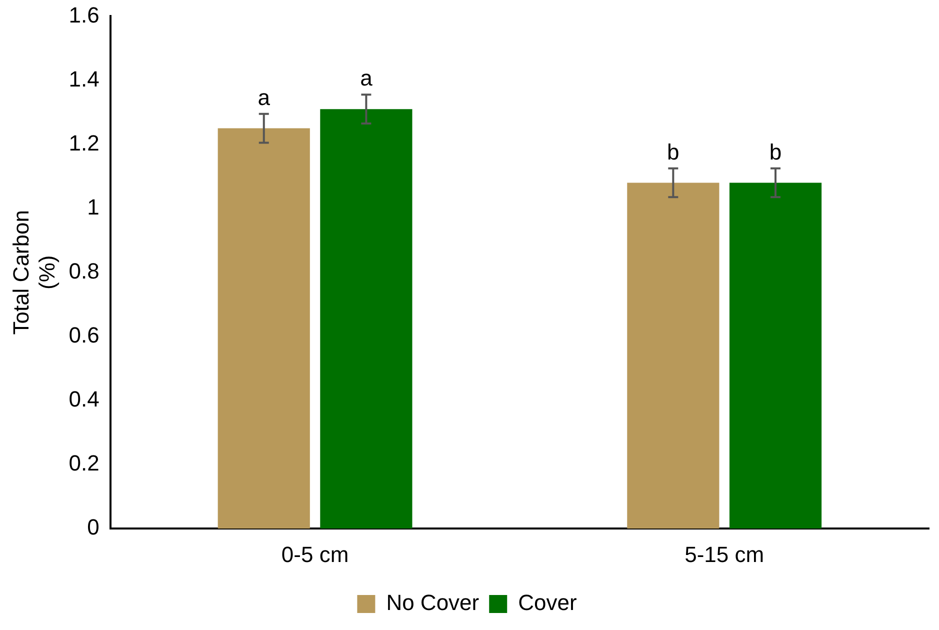  What do you see at coordinates (433, 603) in the screenshot?
I see `legend-label: No Cover` at bounding box center [433, 603].